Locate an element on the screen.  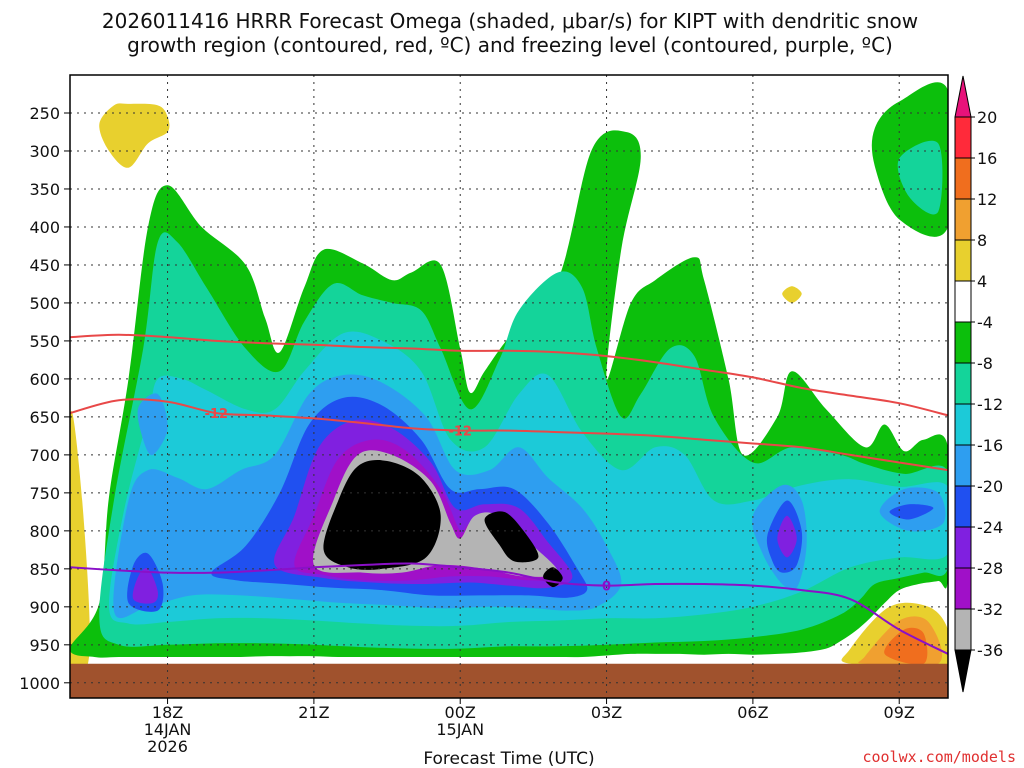
x-tick-label-30-0: 06Z is located at coordinates (752, 712).